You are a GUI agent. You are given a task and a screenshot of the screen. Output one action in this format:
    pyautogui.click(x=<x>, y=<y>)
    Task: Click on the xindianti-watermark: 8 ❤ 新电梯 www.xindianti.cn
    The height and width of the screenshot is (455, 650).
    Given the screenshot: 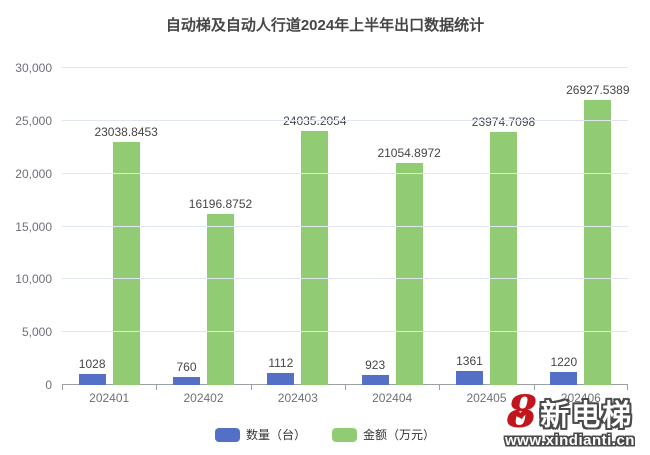 What is the action you would take?
    pyautogui.click(x=570, y=418)
    